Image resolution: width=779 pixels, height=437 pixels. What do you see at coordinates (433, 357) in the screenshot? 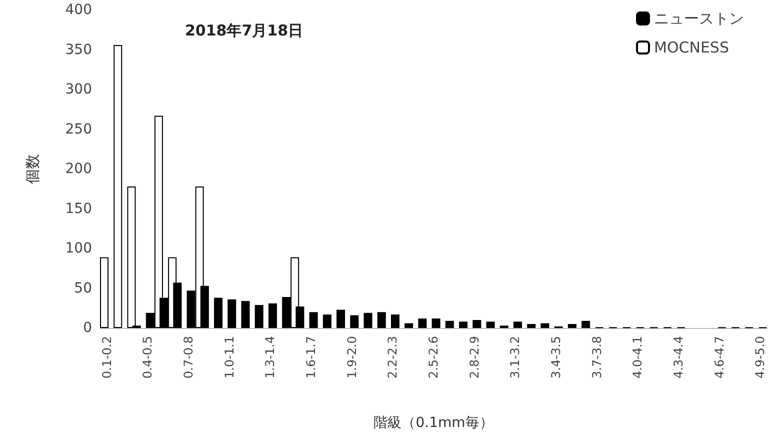
I see `x-tick-label: 2.5-2.6` at bounding box center [433, 357].